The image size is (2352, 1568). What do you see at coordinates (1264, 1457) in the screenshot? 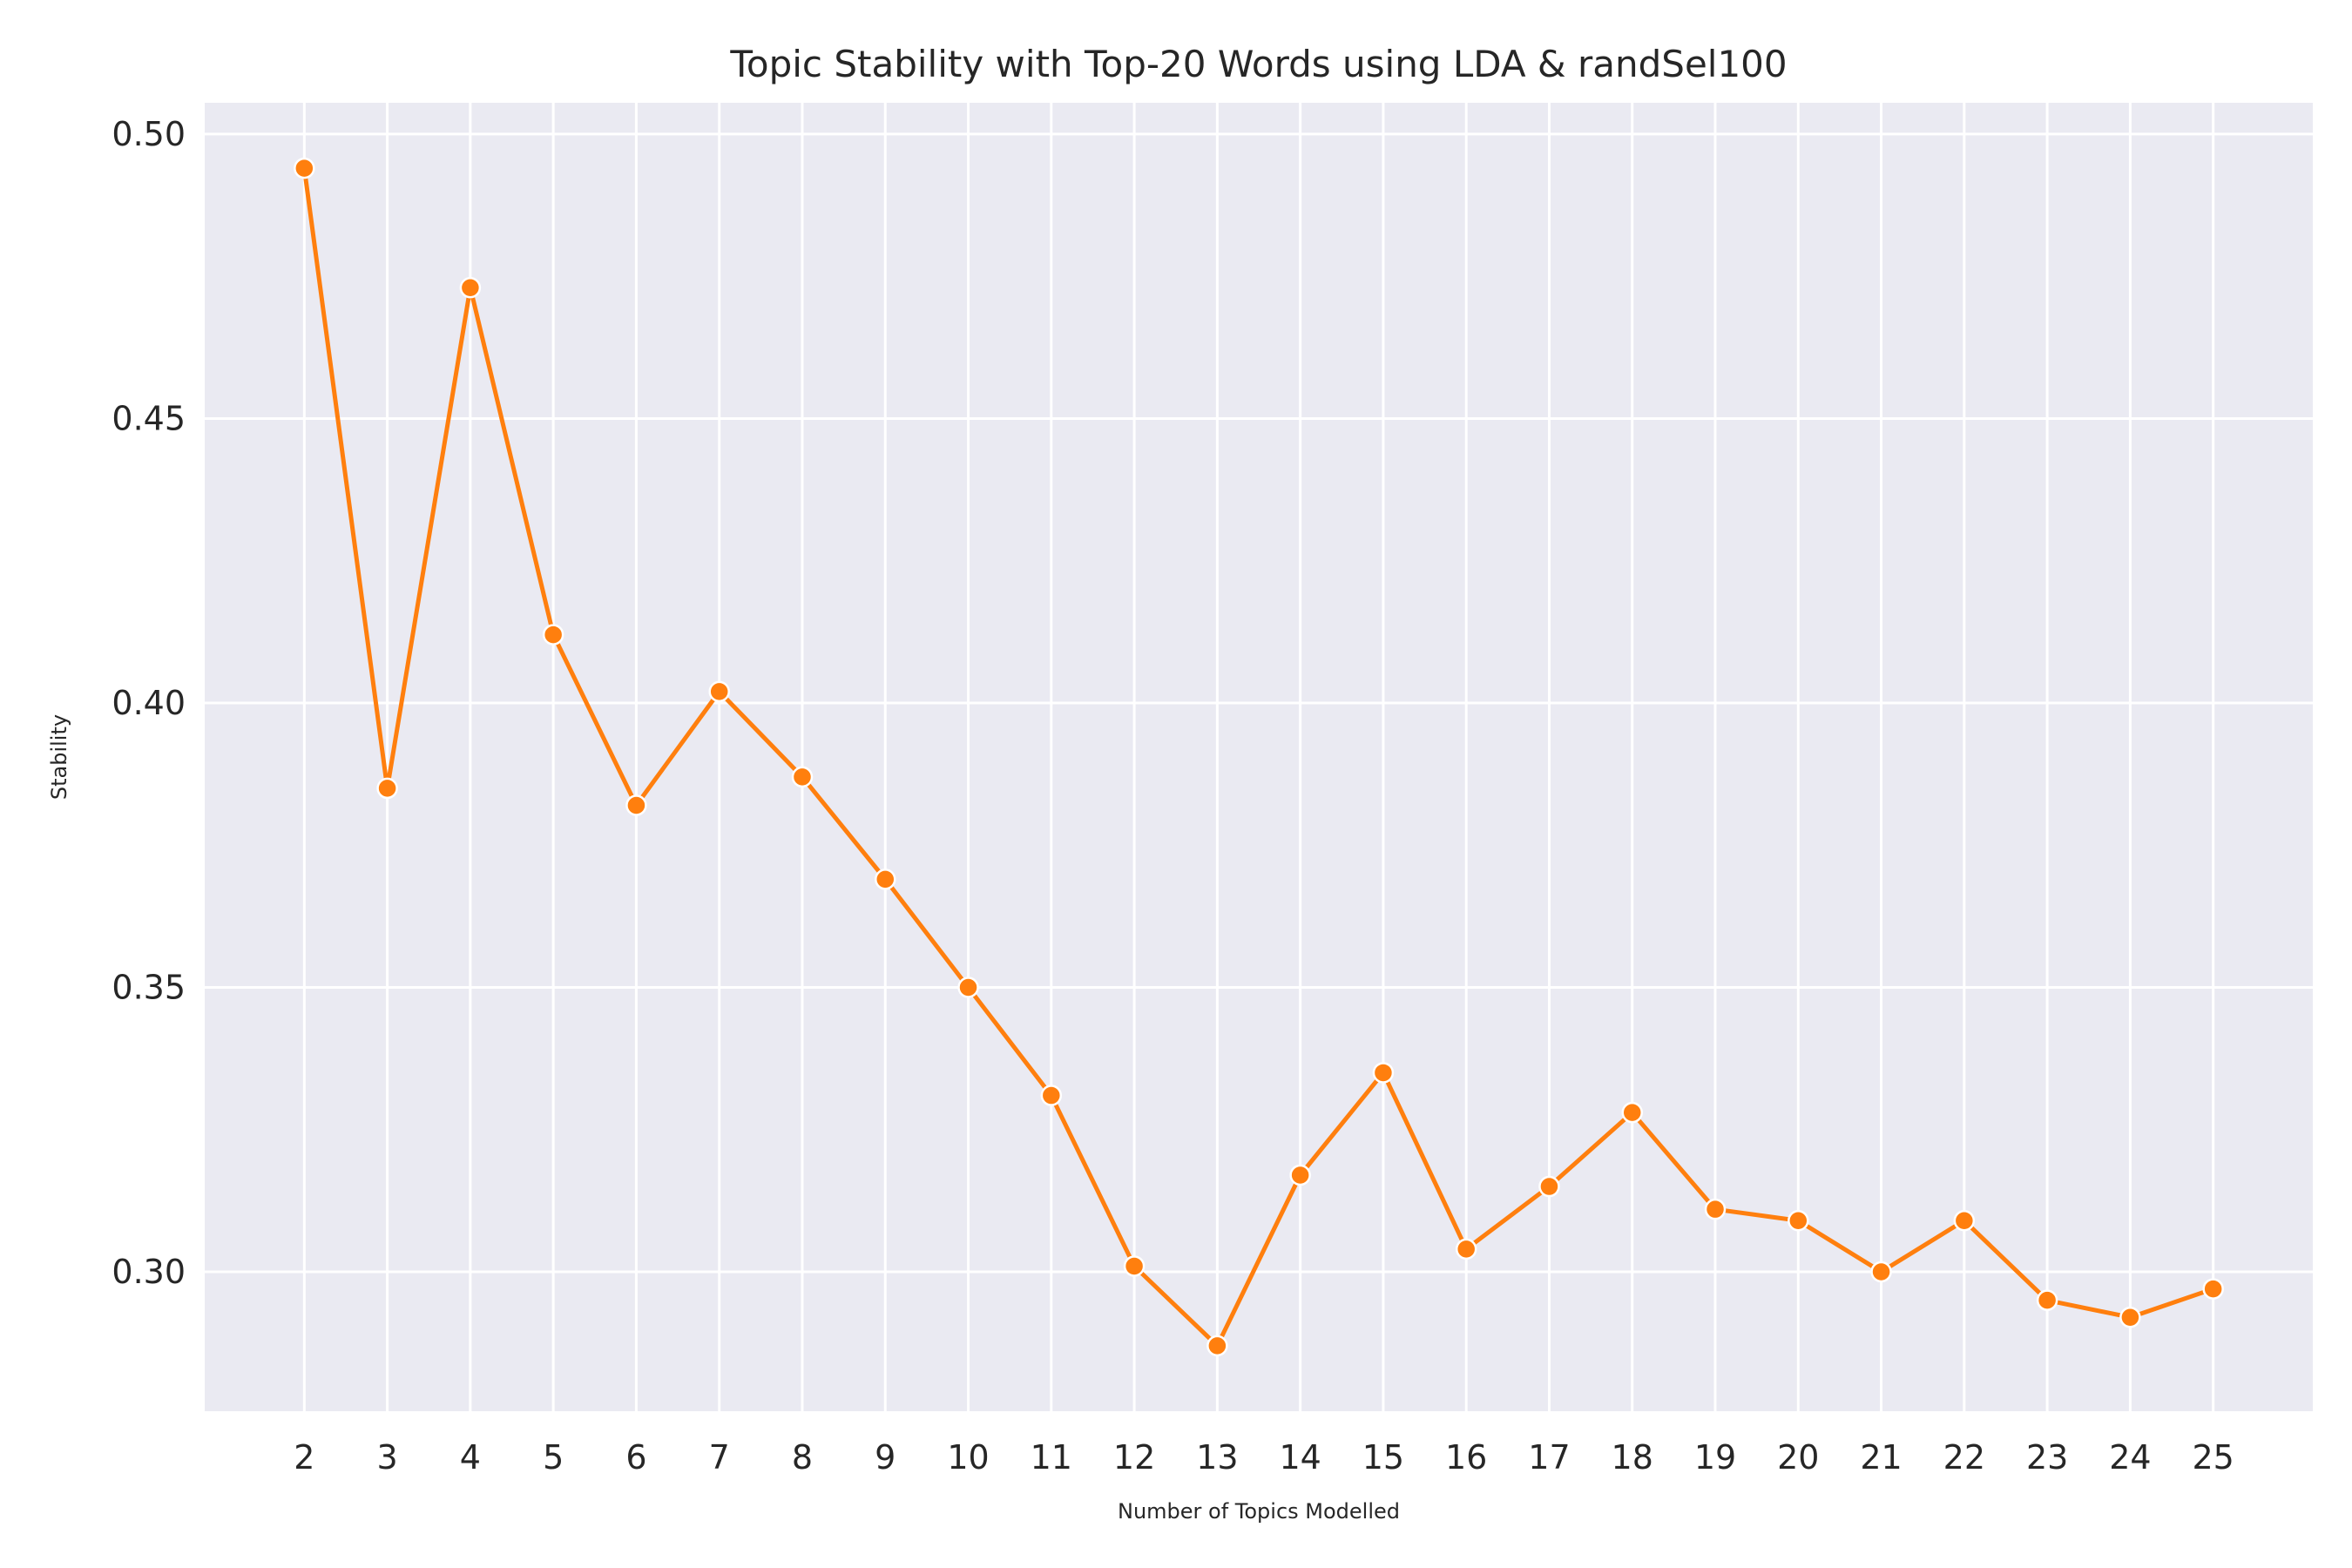
I see `x-tick-labels: 2 3 4 5 6 7 8 9 10 11 12 13 14 15 16 17 18 19 20 21 22 23 24 25` at bounding box center [1264, 1457].